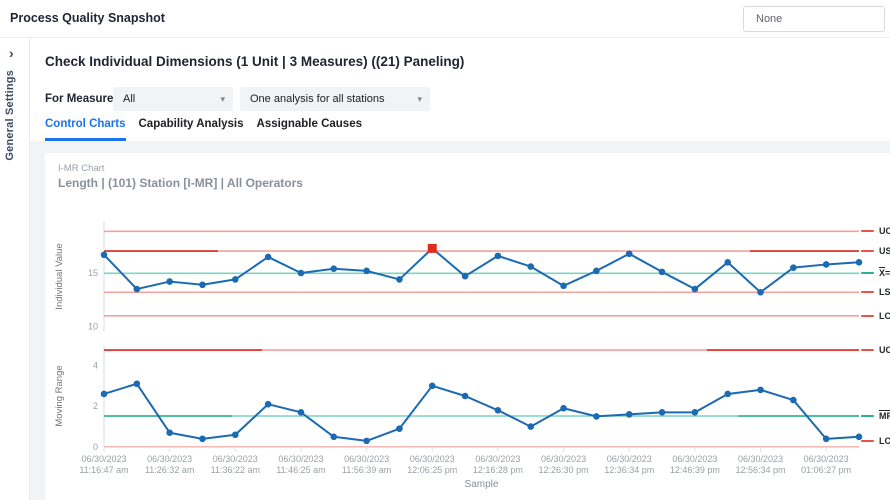 This screenshot has width=890, height=500. Describe the element at coordinates (875, 273) in the screenshot. I see `limit-label: X= 14` at that location.